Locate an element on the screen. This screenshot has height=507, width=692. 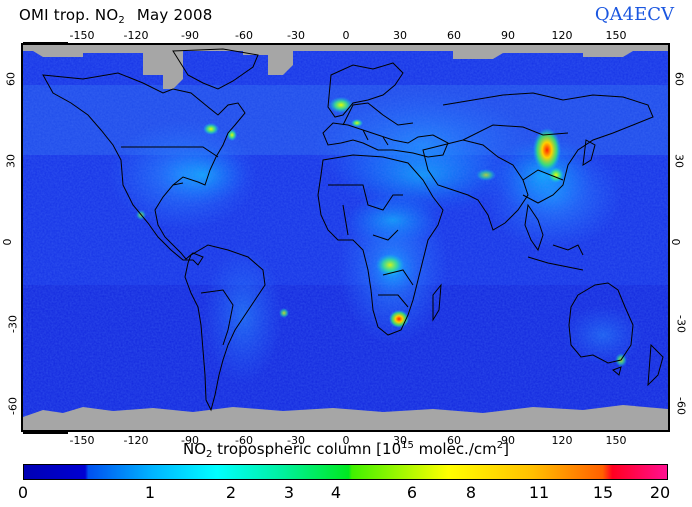
lon-tick-top: 120 is located at coordinates (562, 35).